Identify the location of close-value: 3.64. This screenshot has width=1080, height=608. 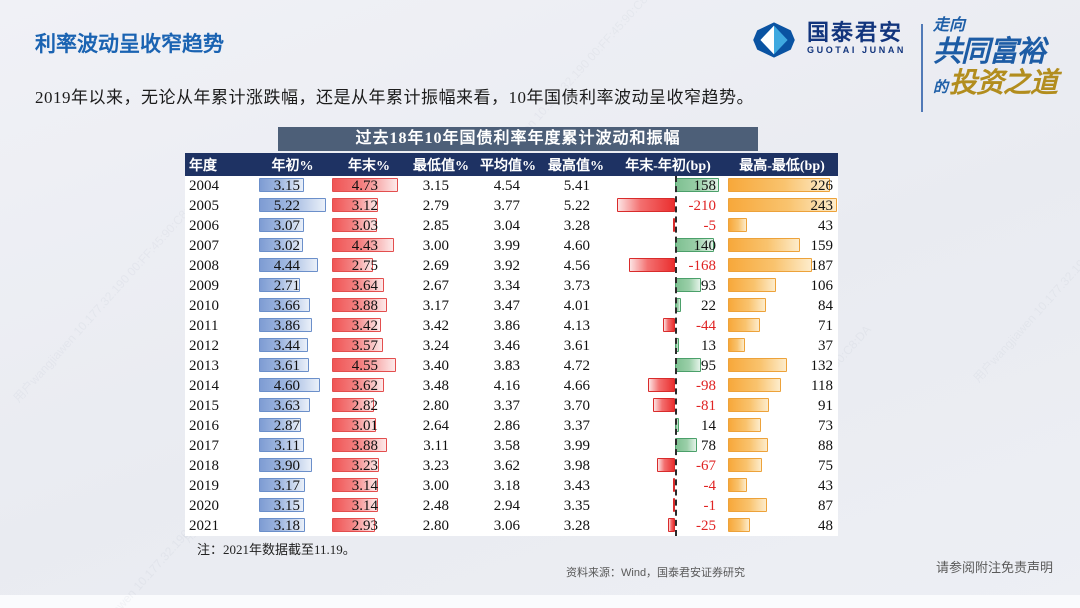
(364, 286).